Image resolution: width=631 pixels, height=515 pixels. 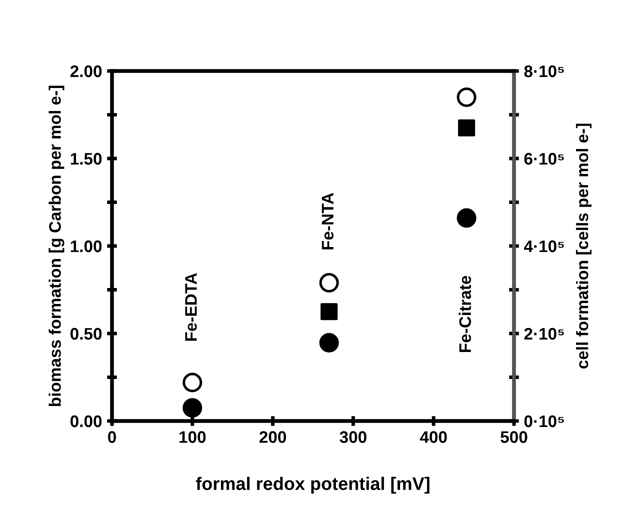 What do you see at coordinates (272, 437) in the screenshot?
I see `x-tick-label: 200` at bounding box center [272, 437].